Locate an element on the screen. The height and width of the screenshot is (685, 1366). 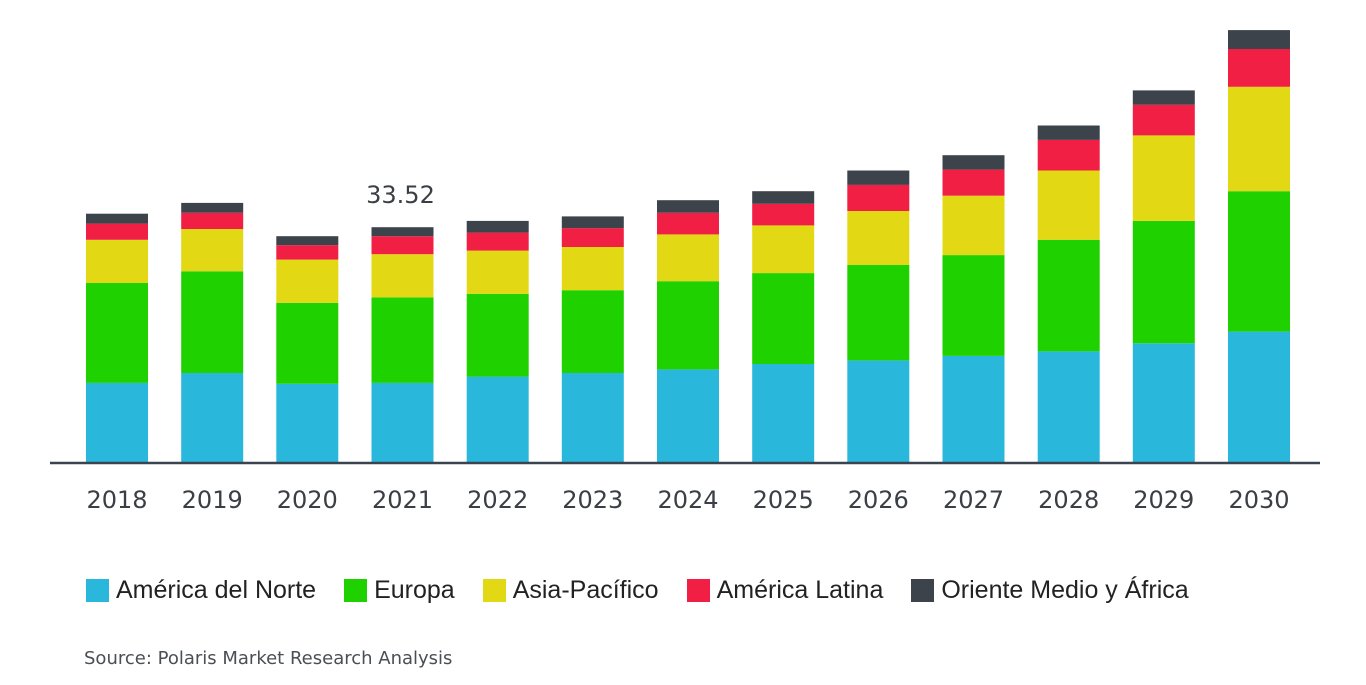
bar-segment-2024-s1 is located at coordinates (688, 325).